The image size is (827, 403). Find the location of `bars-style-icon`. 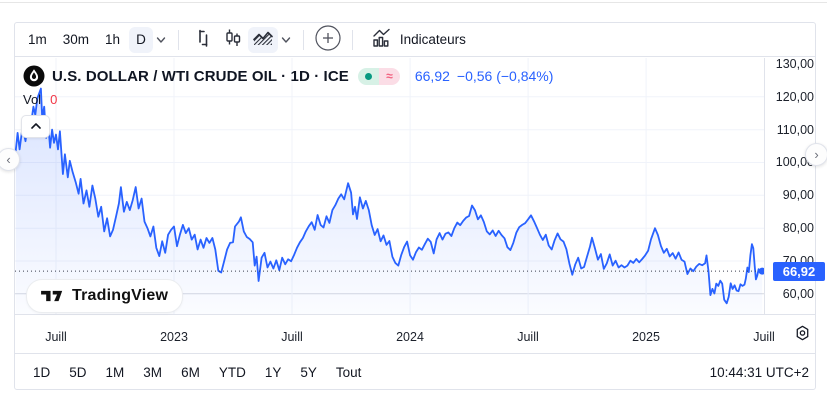

bars-style-icon is located at coordinates (203, 39).